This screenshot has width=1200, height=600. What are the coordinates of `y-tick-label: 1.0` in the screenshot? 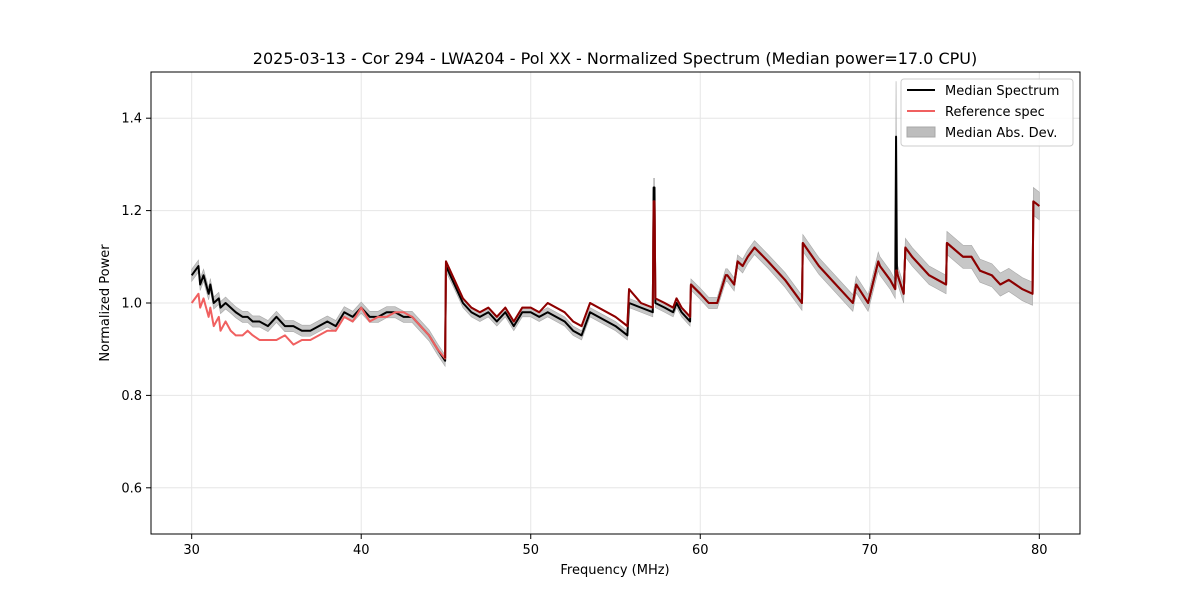 It's located at (131, 304).